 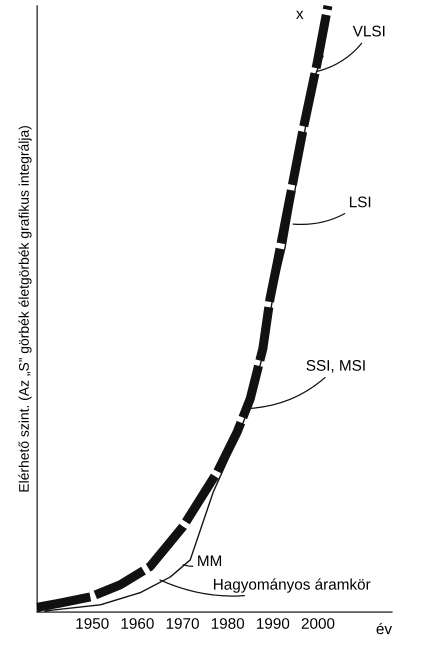 What do you see at coordinates (360, 202) in the screenshot?
I see `annotation: LSI` at bounding box center [360, 202].